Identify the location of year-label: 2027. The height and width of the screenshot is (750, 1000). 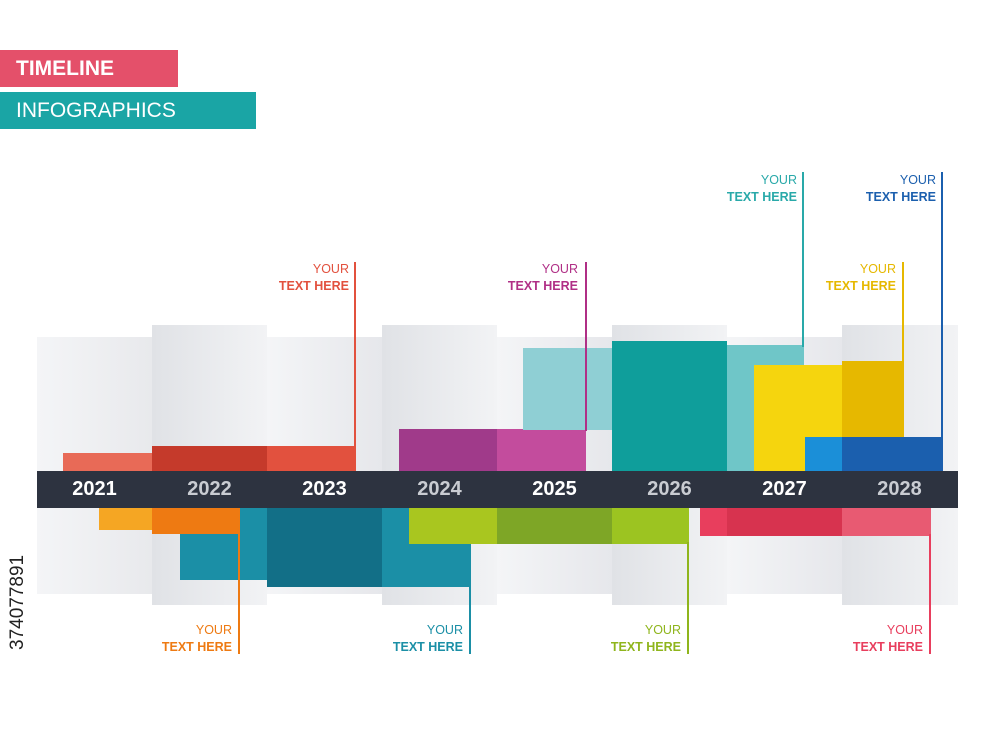
(784, 489).